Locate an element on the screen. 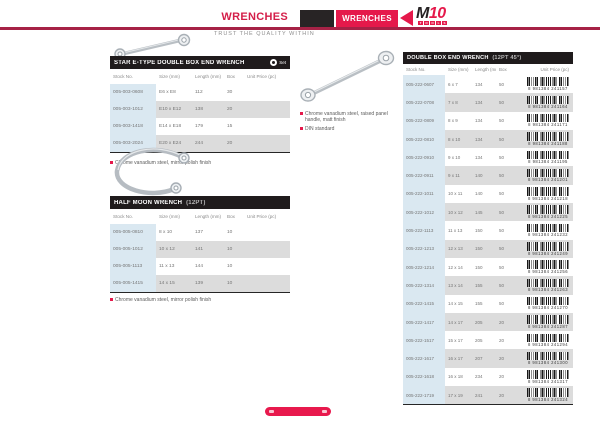 This screenshot has height=424, width=600. table-cell: 8 981384 241164 is located at coordinates (542, 102).